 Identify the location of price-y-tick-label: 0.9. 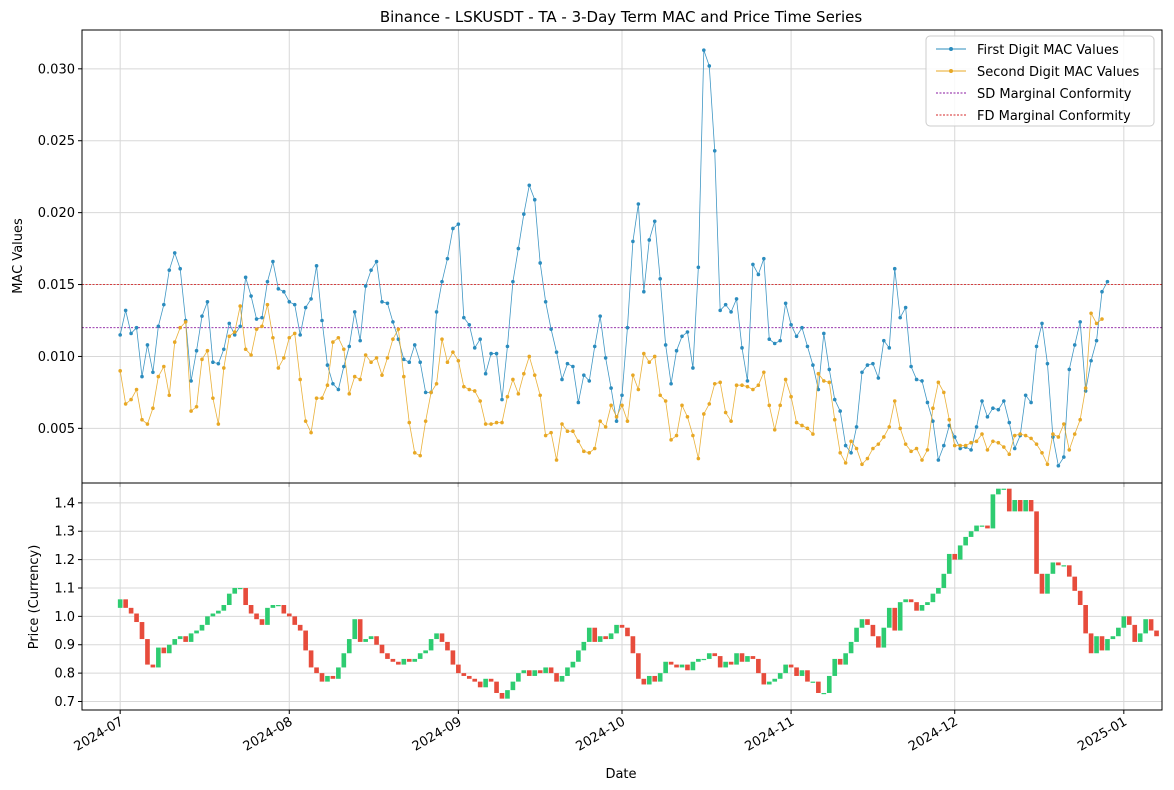
(64, 645).